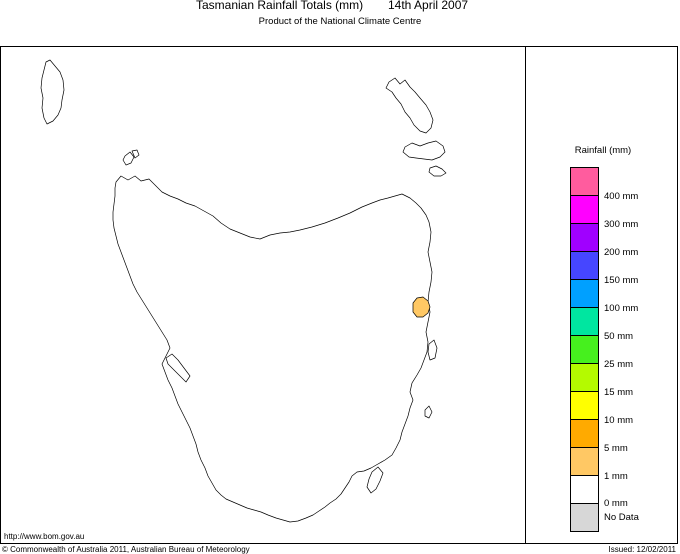 The height and width of the screenshot is (554, 680). What do you see at coordinates (280, 6) in the screenshot?
I see `map-title: Tasmanian Rainfall Totals (mm)` at bounding box center [280, 6].